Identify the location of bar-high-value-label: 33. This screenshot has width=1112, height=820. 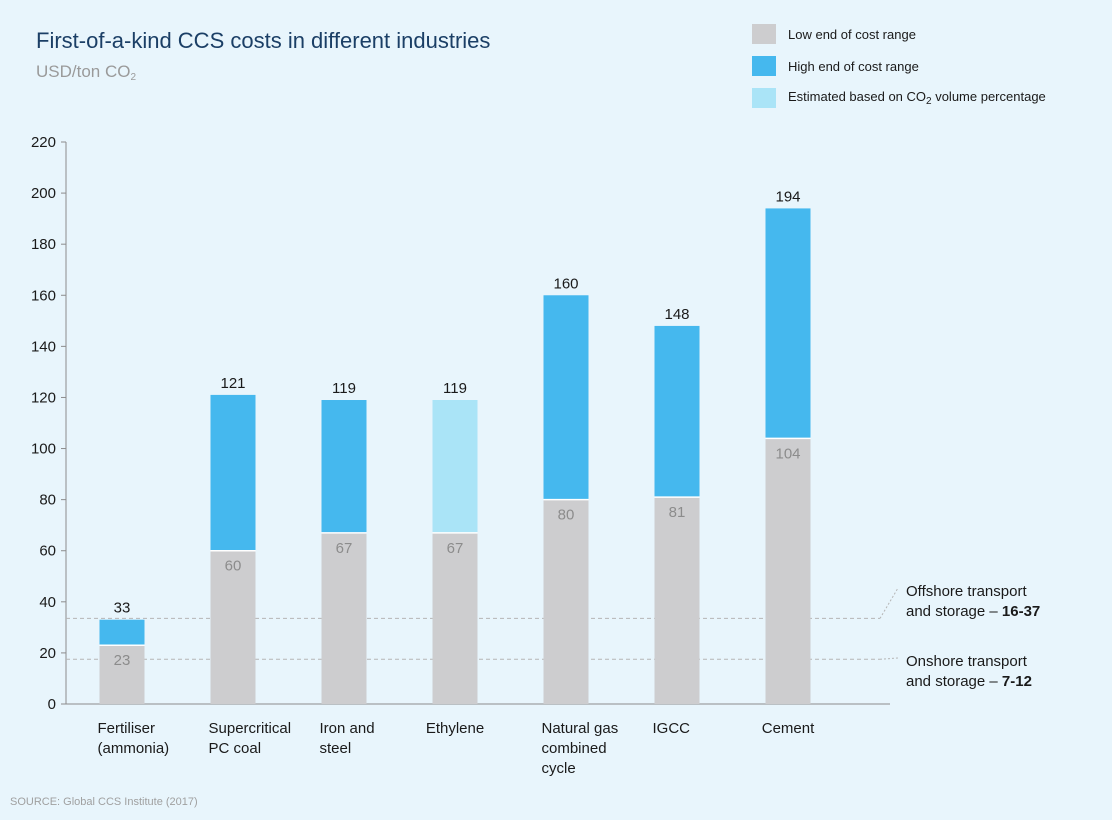
(122, 608).